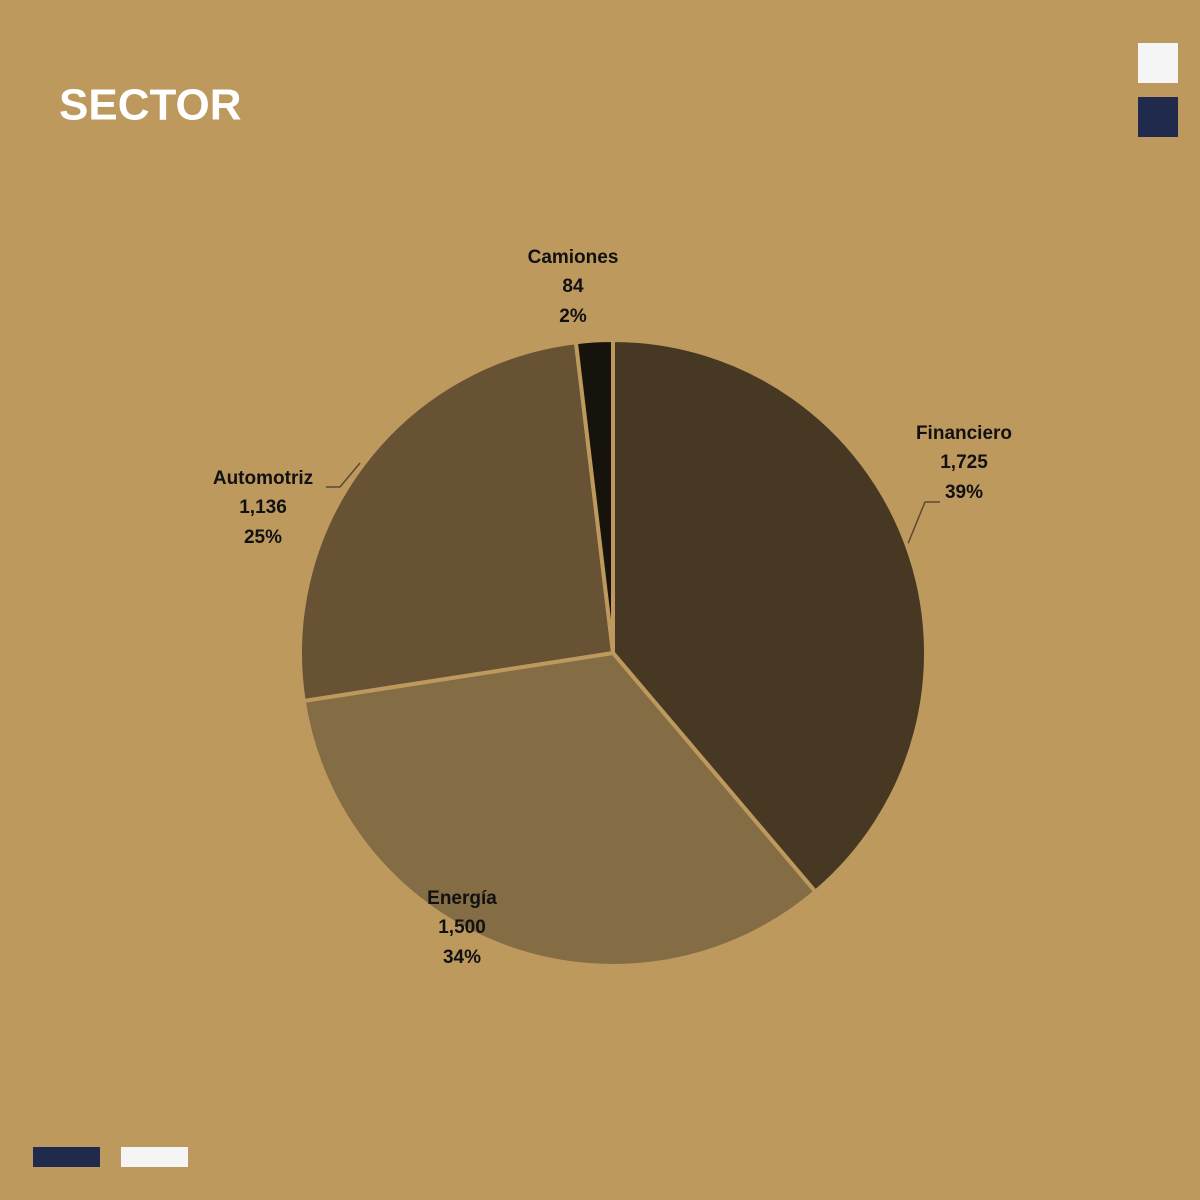 Image resolution: width=1200 pixels, height=1200 pixels. Describe the element at coordinates (263, 478) in the screenshot. I see `slice-category-label: Automotriz` at that location.